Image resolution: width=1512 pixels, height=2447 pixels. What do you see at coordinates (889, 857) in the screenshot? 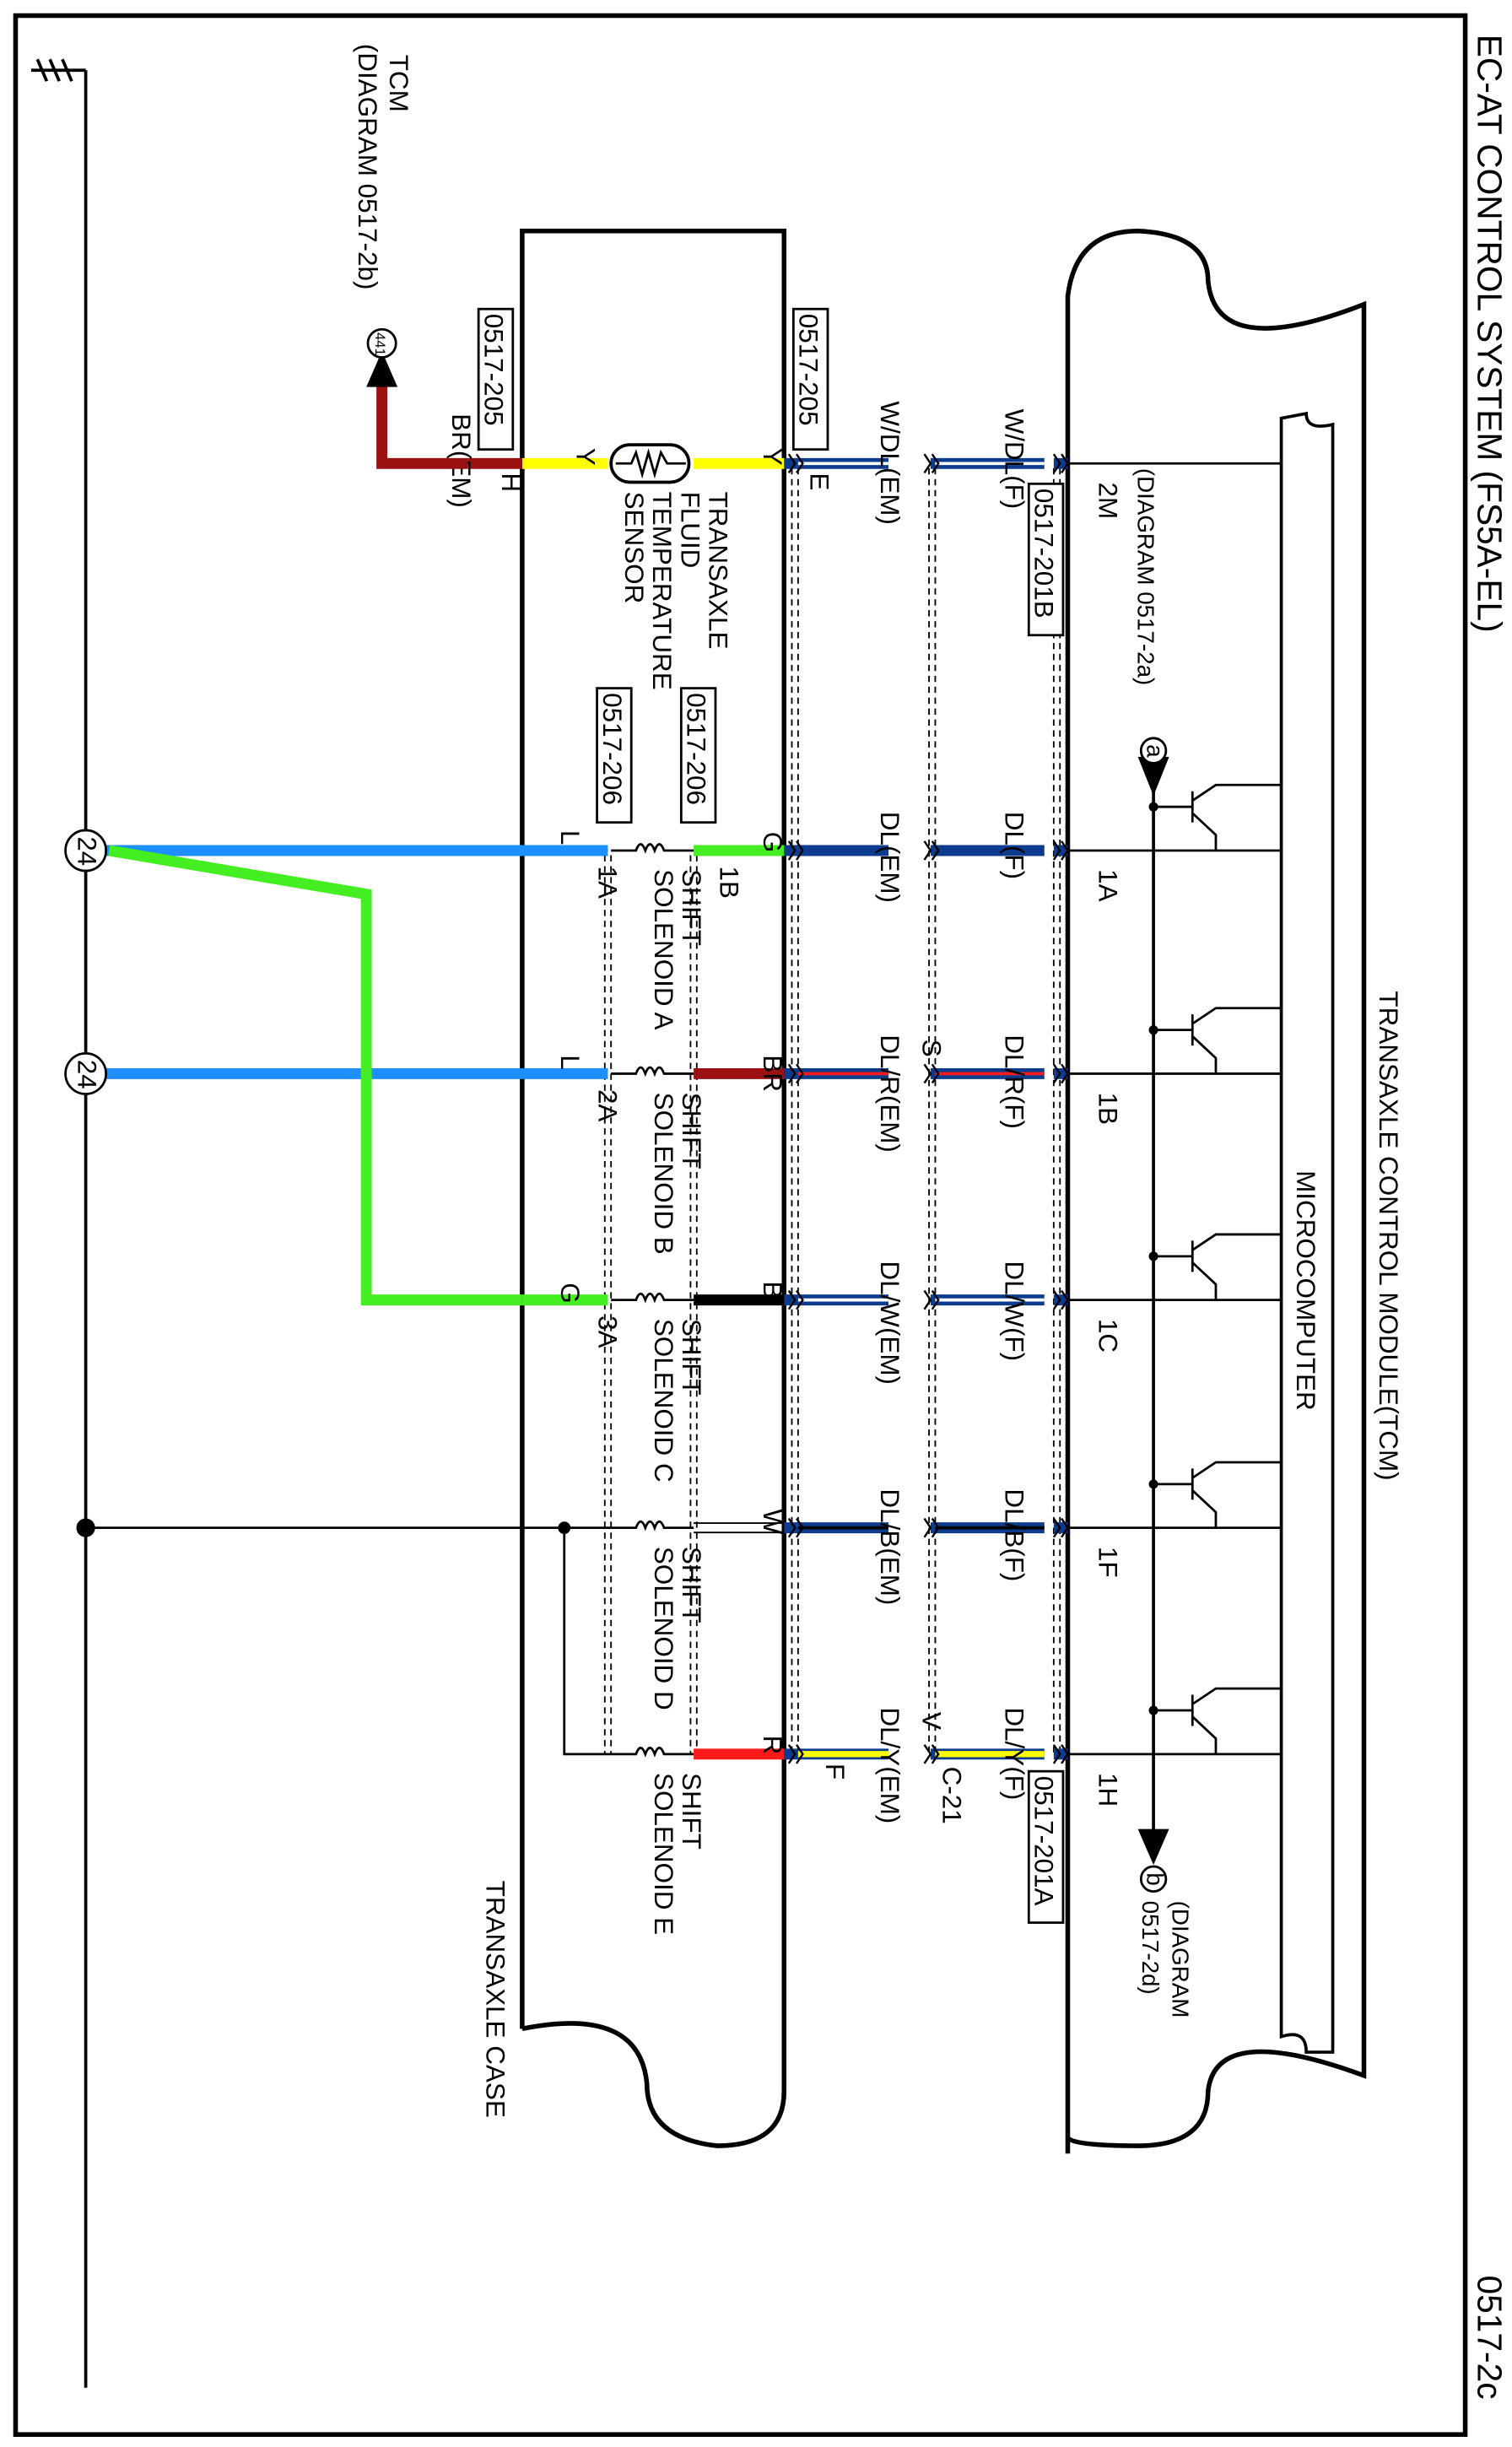
I see `wire-label-em: DL(EM)` at bounding box center [889, 857].